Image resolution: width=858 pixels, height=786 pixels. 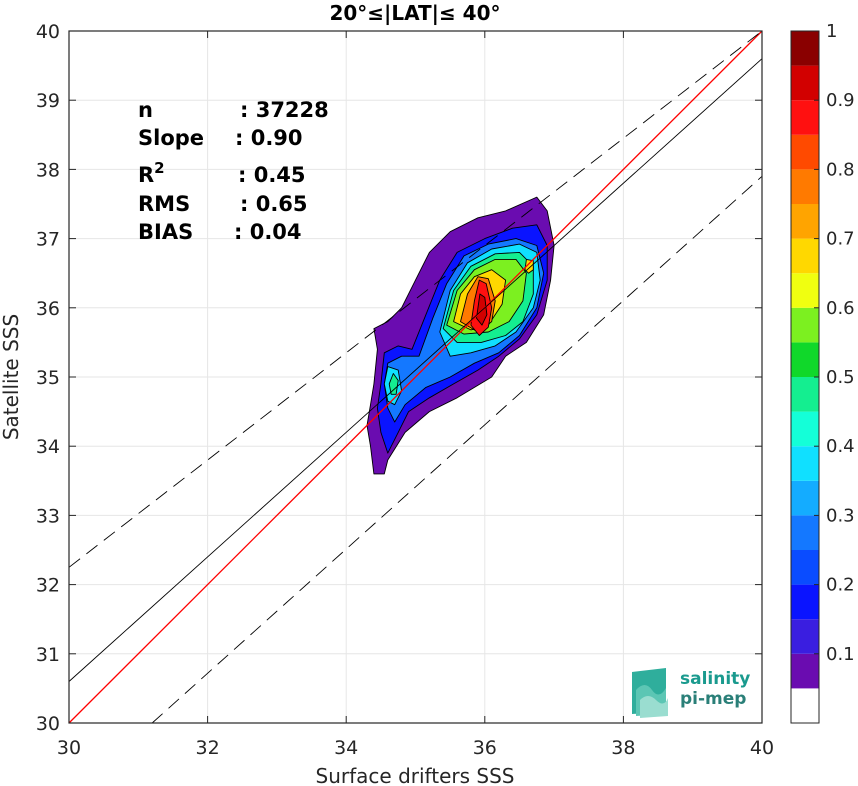 I want to click on colorbar-tick-label: 0.5, so click(x=840, y=377).